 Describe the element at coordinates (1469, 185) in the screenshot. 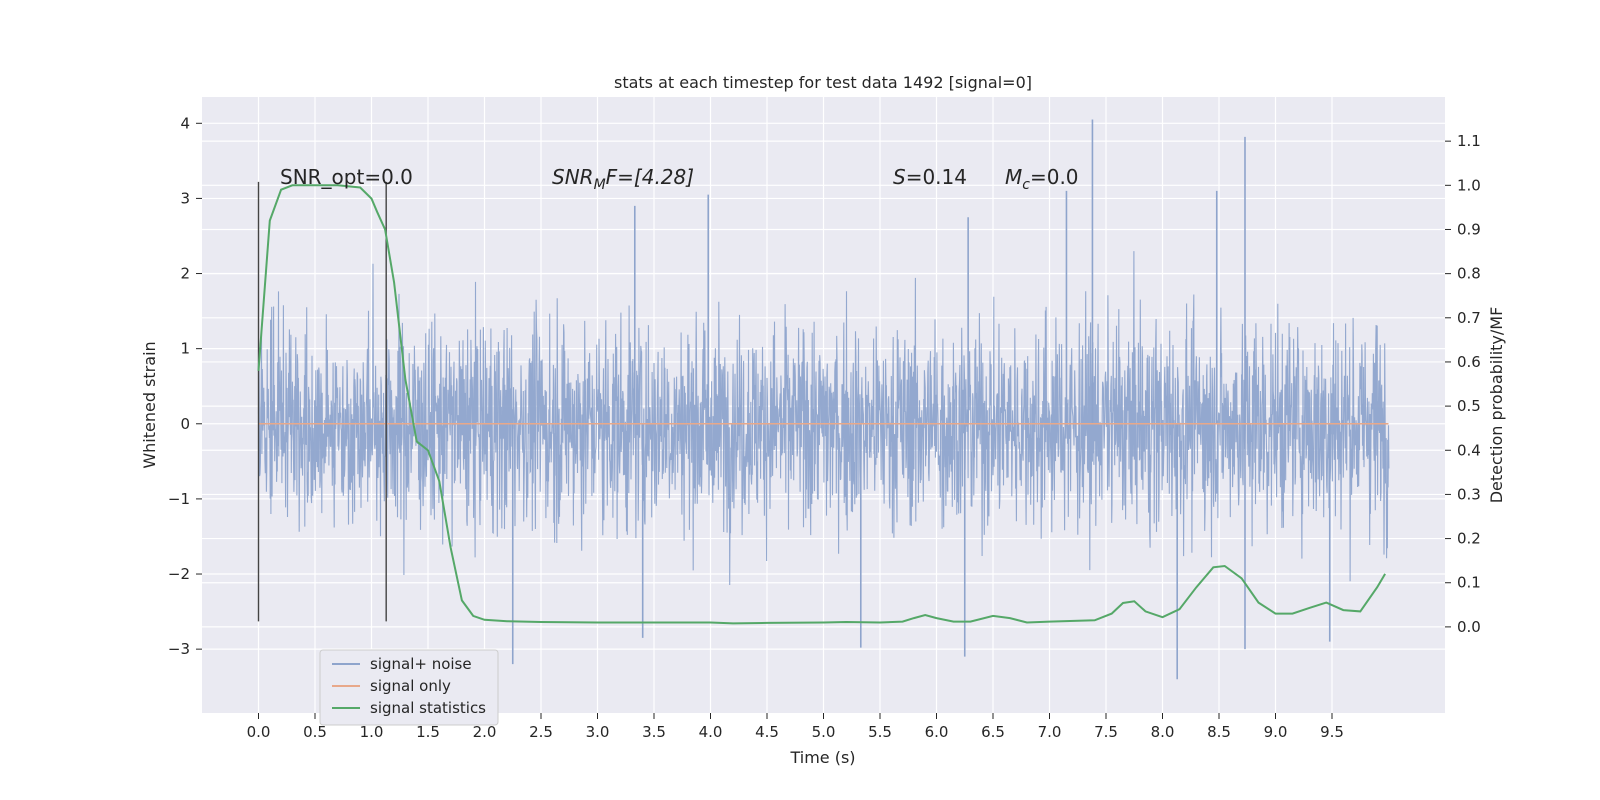

I see `y2-tick-label: 1.0` at that location.